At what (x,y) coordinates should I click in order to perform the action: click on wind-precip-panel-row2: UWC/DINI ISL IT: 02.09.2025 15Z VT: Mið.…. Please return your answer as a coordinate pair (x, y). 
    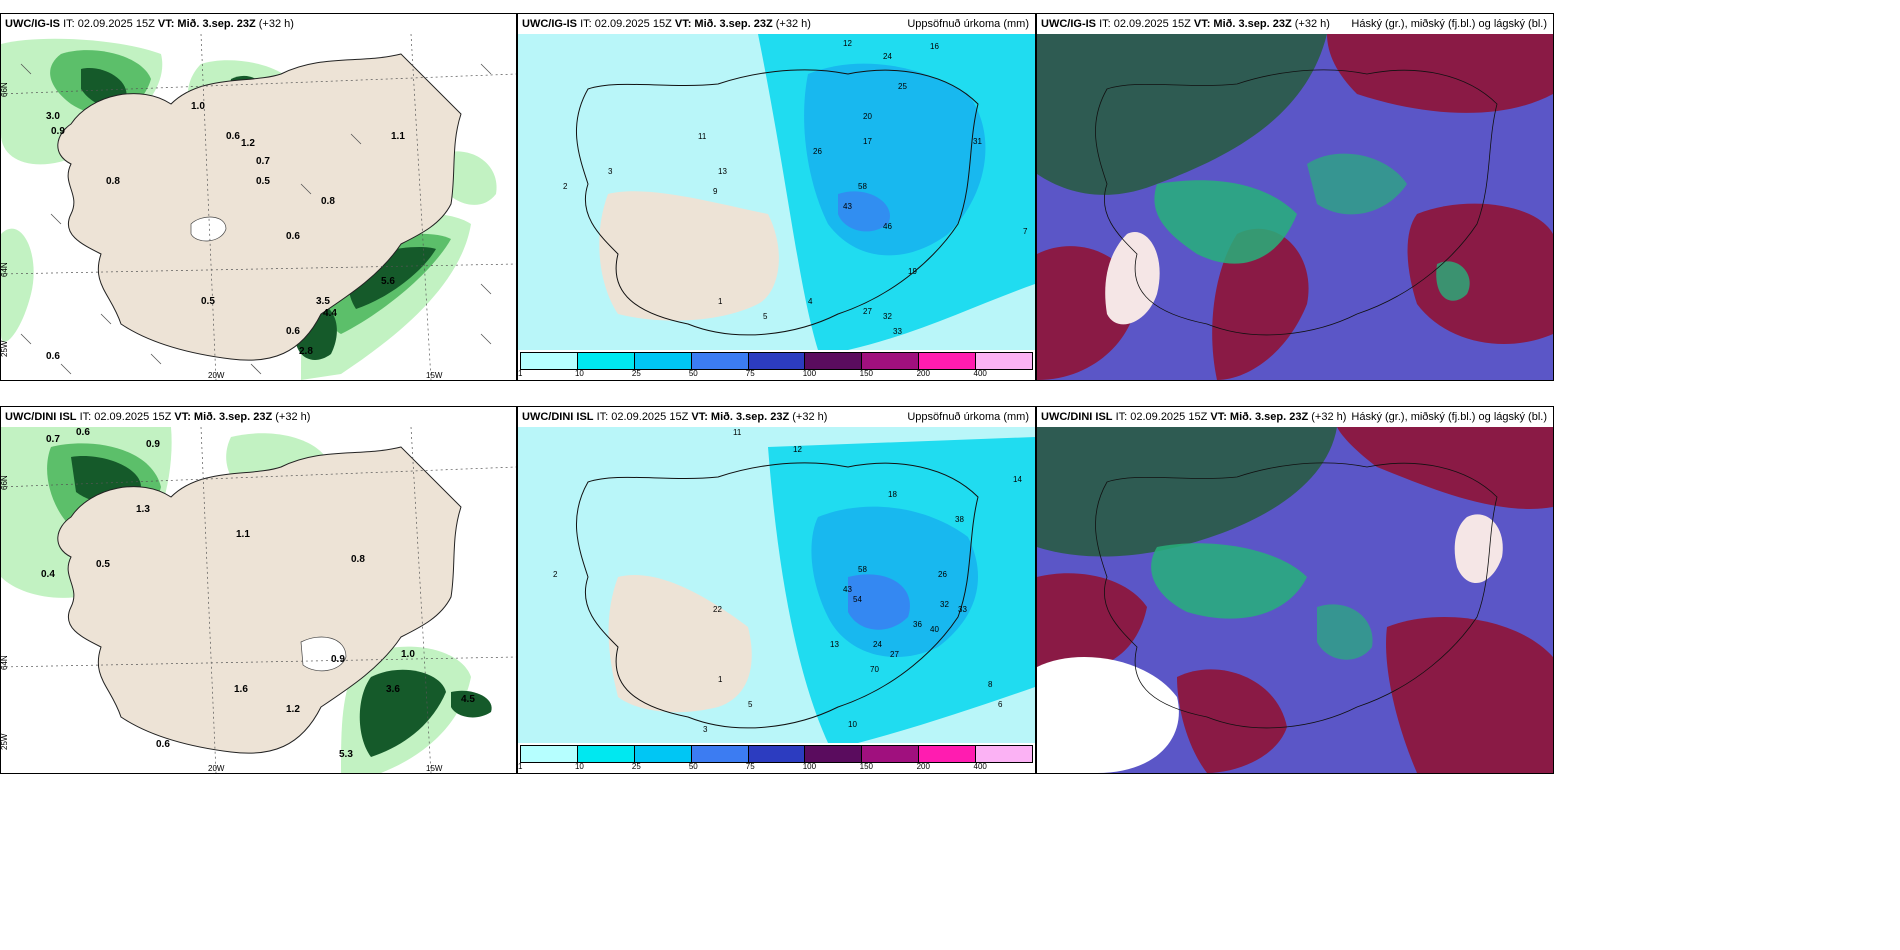
    Looking at the image, I should click on (258, 590).